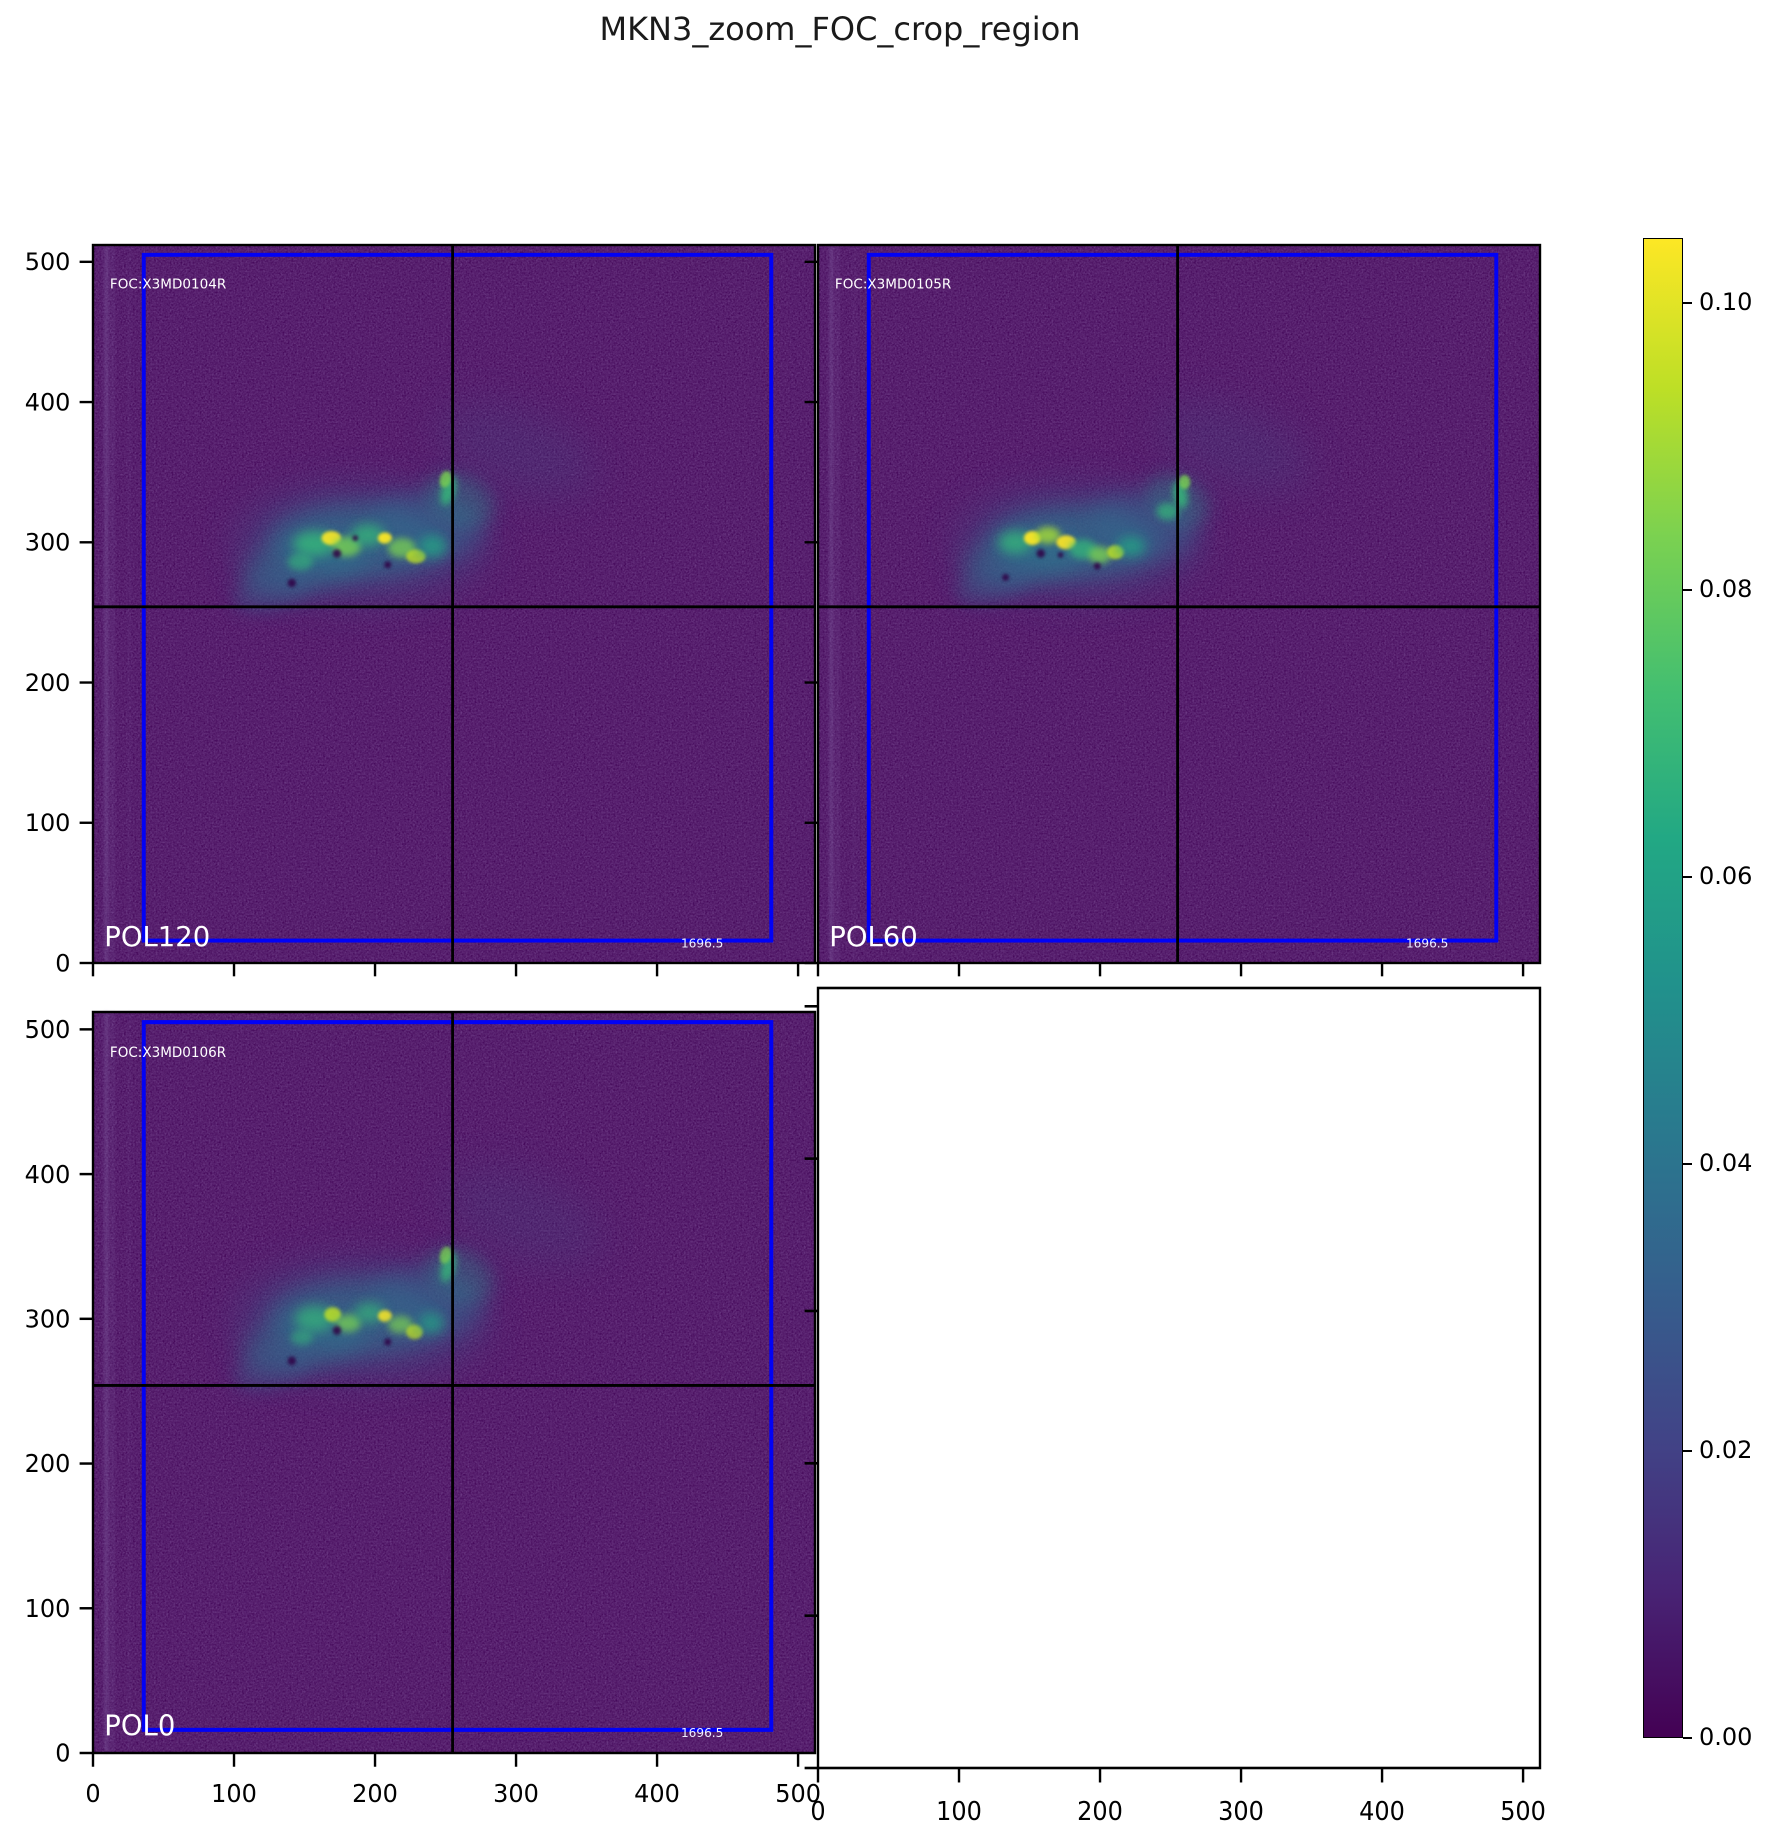 The image size is (1784, 1827). Describe the element at coordinates (873, 937) in the screenshot. I see `pol-angle-label: POL60` at that location.